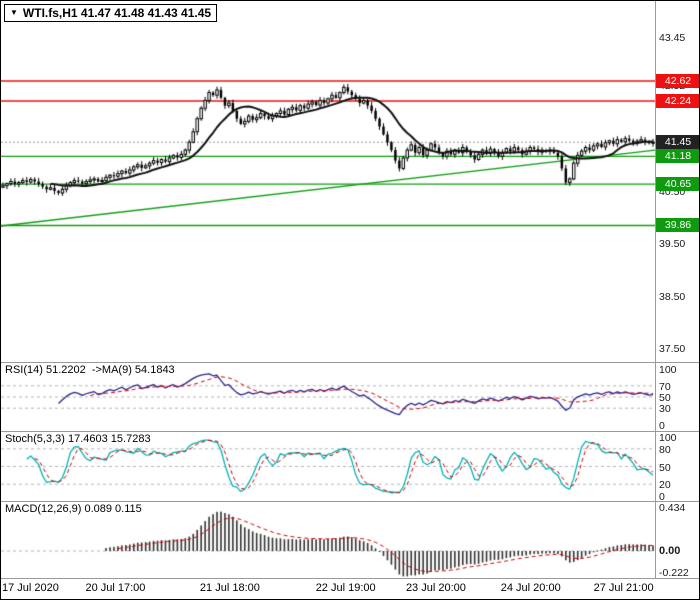 The width and height of the screenshot is (700, 600). What do you see at coordinates (328, 466) in the screenshot?
I see `stochastic-canvas` at bounding box center [328, 466].